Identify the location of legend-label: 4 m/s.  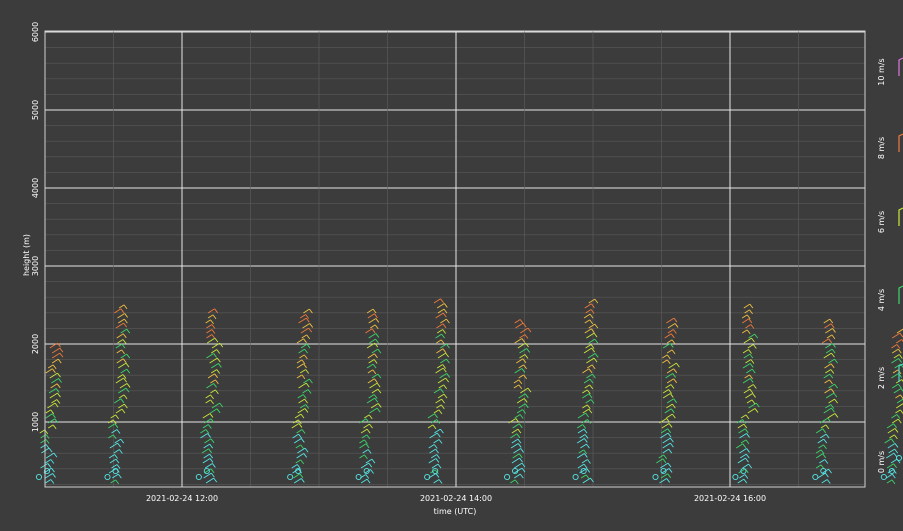
(881, 300).